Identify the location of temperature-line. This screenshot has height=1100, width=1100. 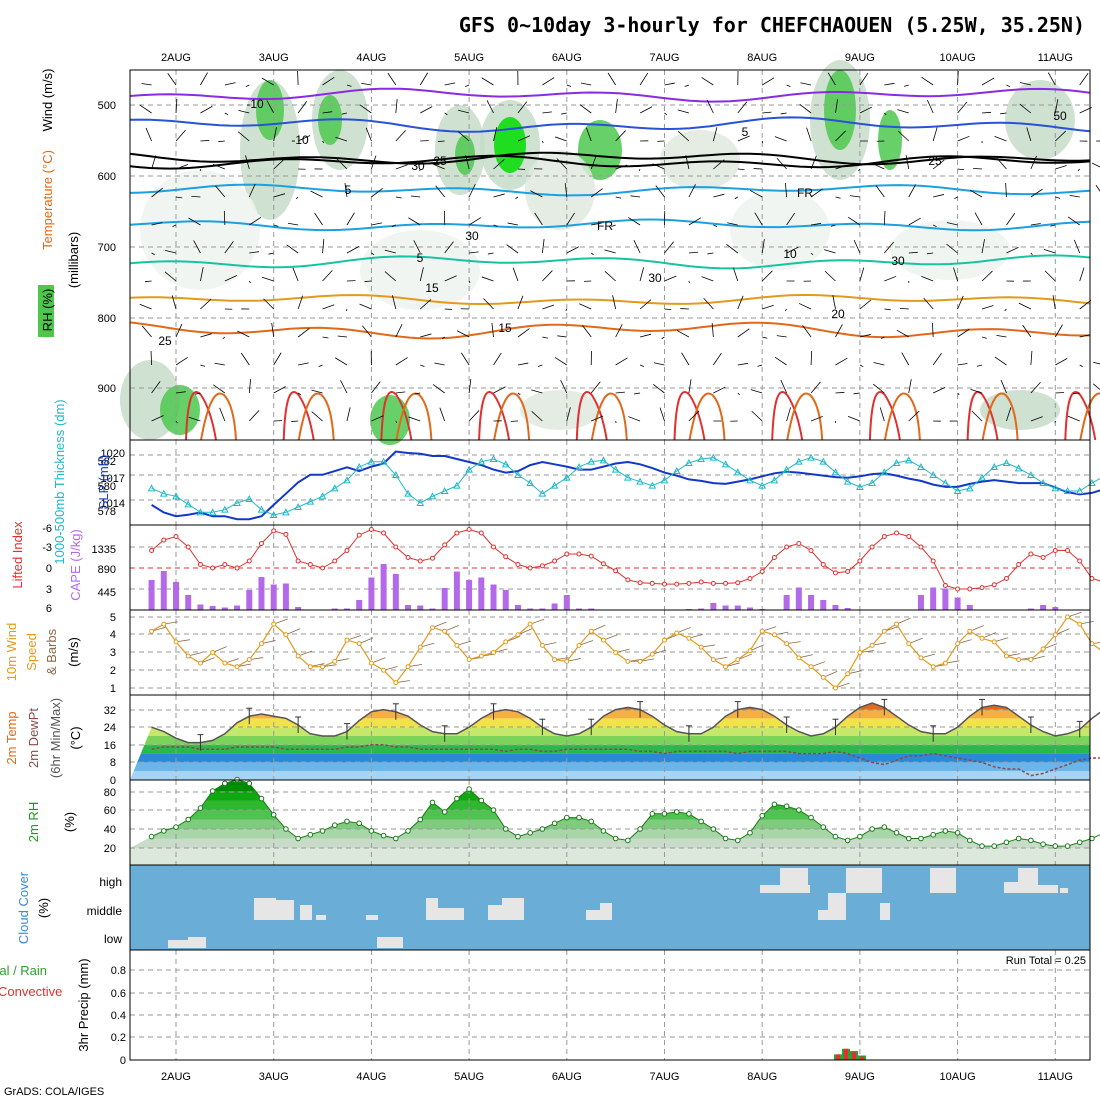
(625, 723).